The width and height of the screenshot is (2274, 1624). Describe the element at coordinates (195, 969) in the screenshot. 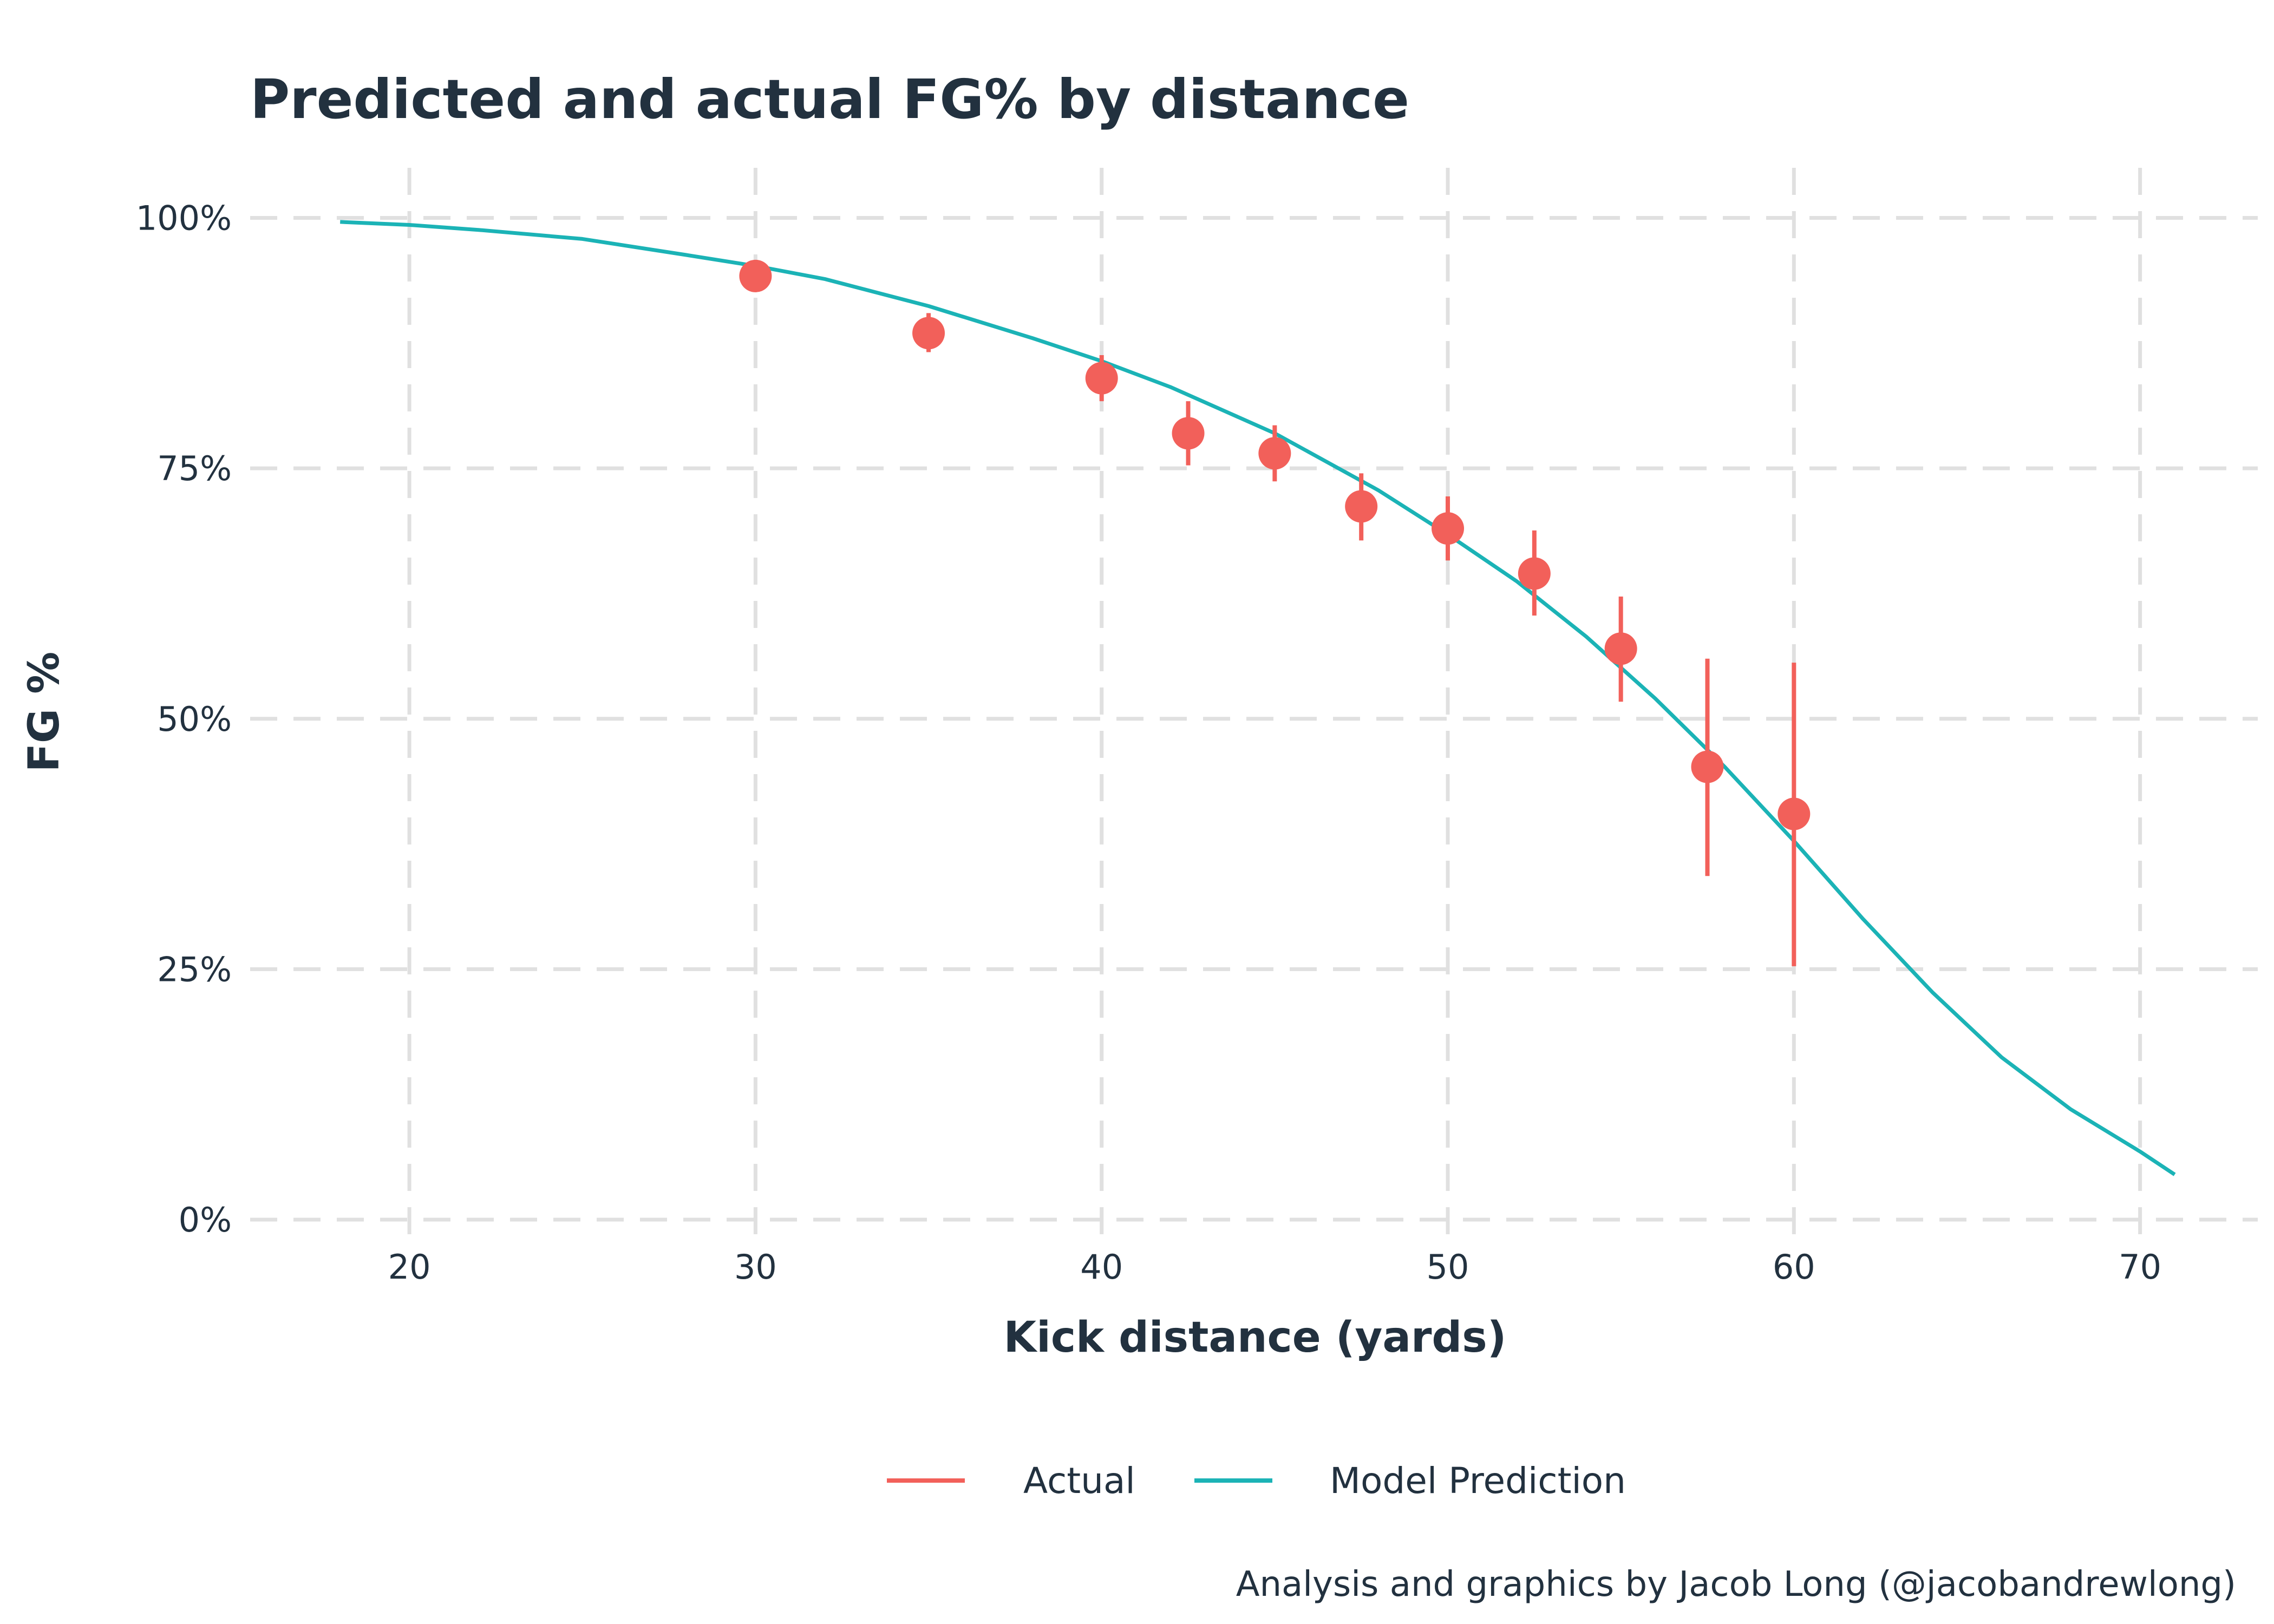

I see `y-tick-label: 25%` at that location.